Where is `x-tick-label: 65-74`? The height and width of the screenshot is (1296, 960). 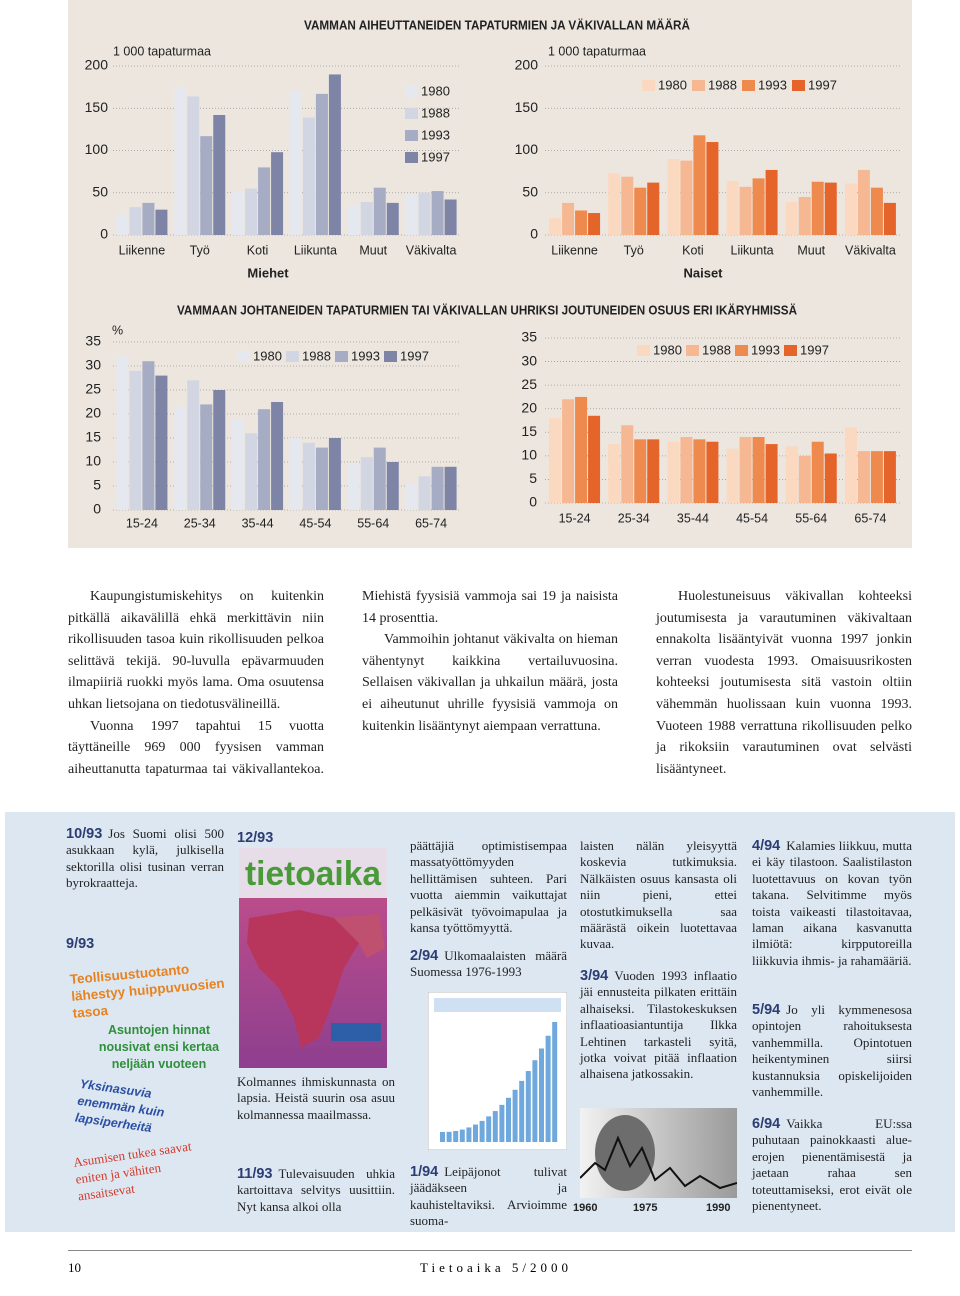
x-tick-label: 65-74 is located at coordinates (431, 523).